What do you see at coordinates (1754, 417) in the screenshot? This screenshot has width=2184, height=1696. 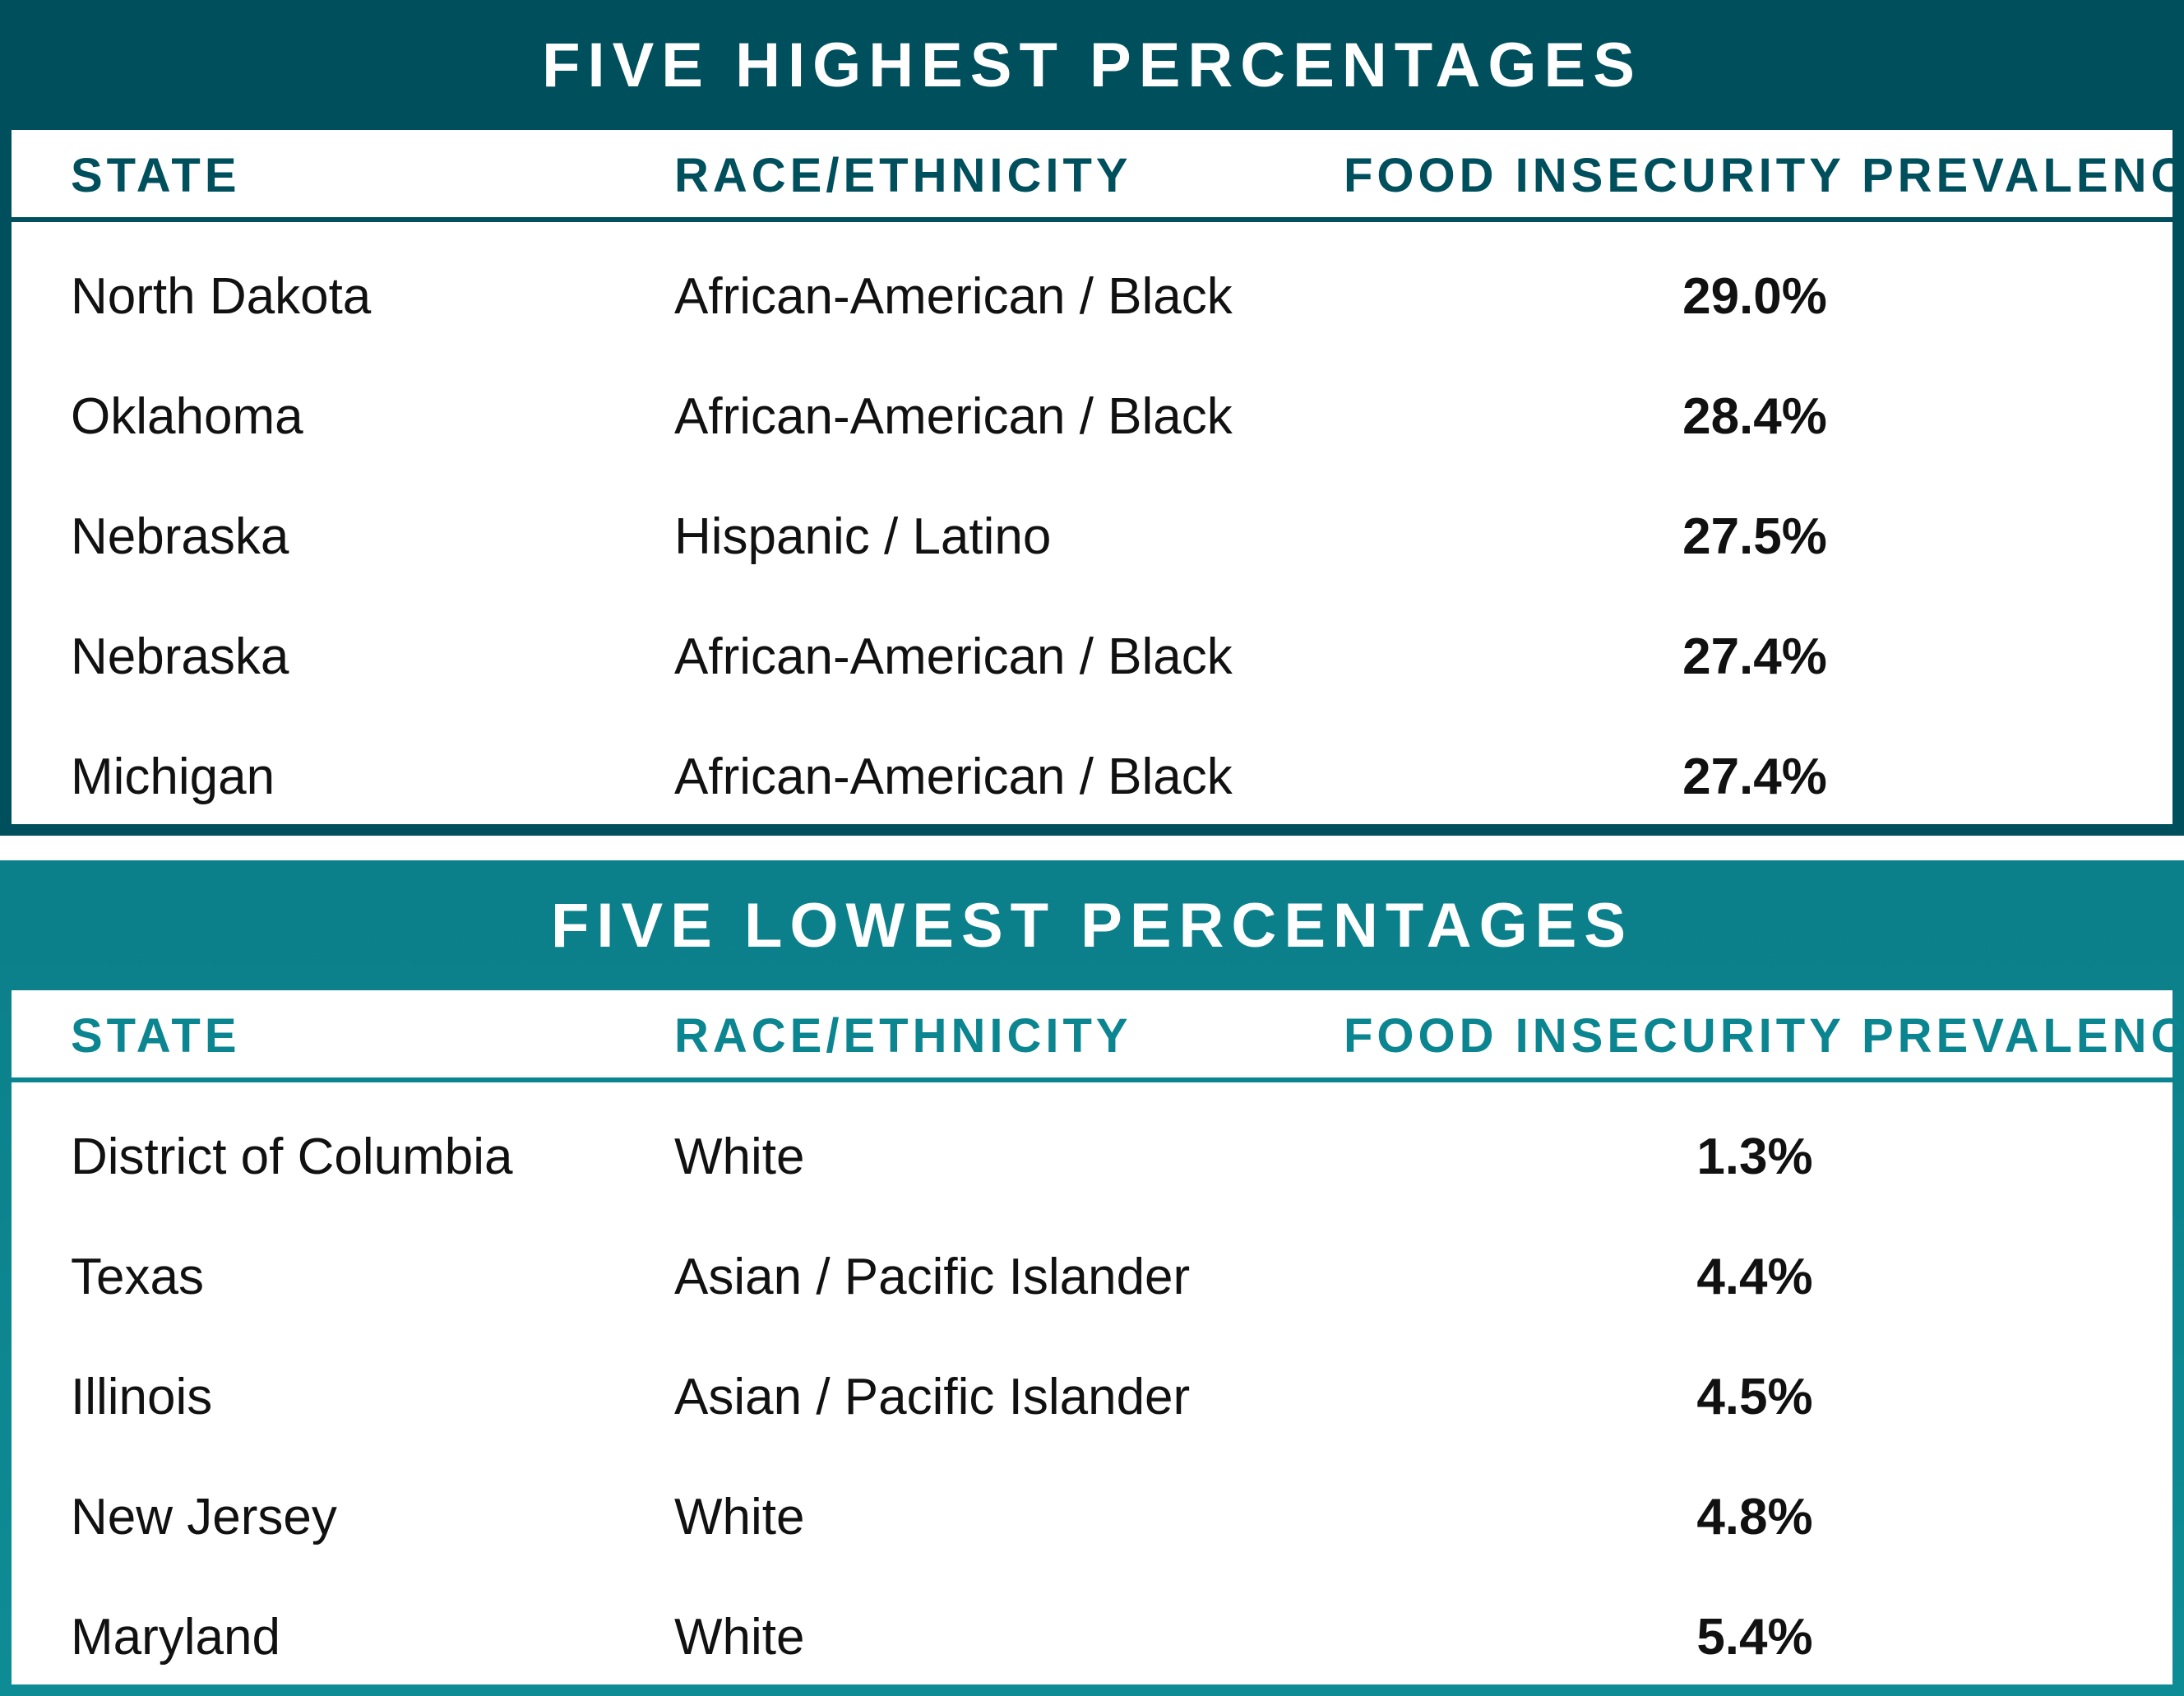 I see `prevalence-cell: 28.4%` at bounding box center [1754, 417].